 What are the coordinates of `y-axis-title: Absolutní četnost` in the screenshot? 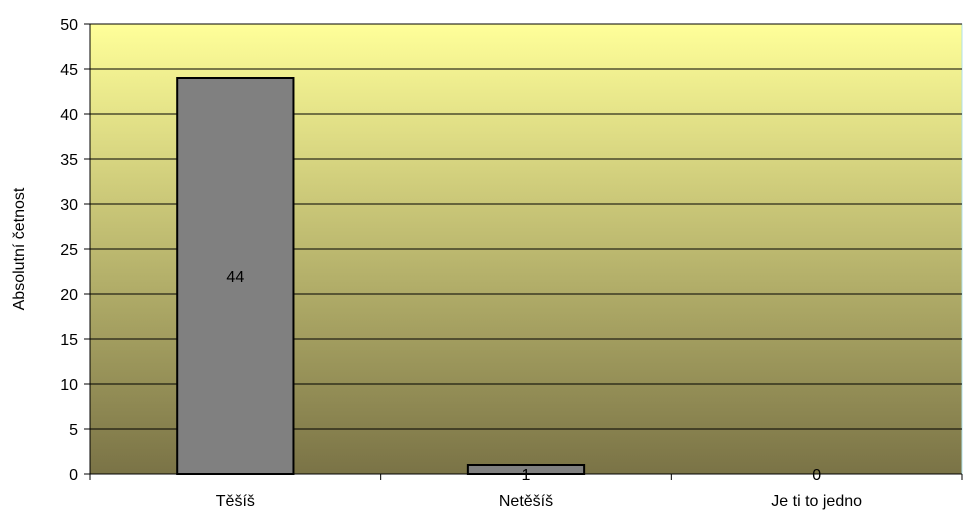 It's located at (19, 248).